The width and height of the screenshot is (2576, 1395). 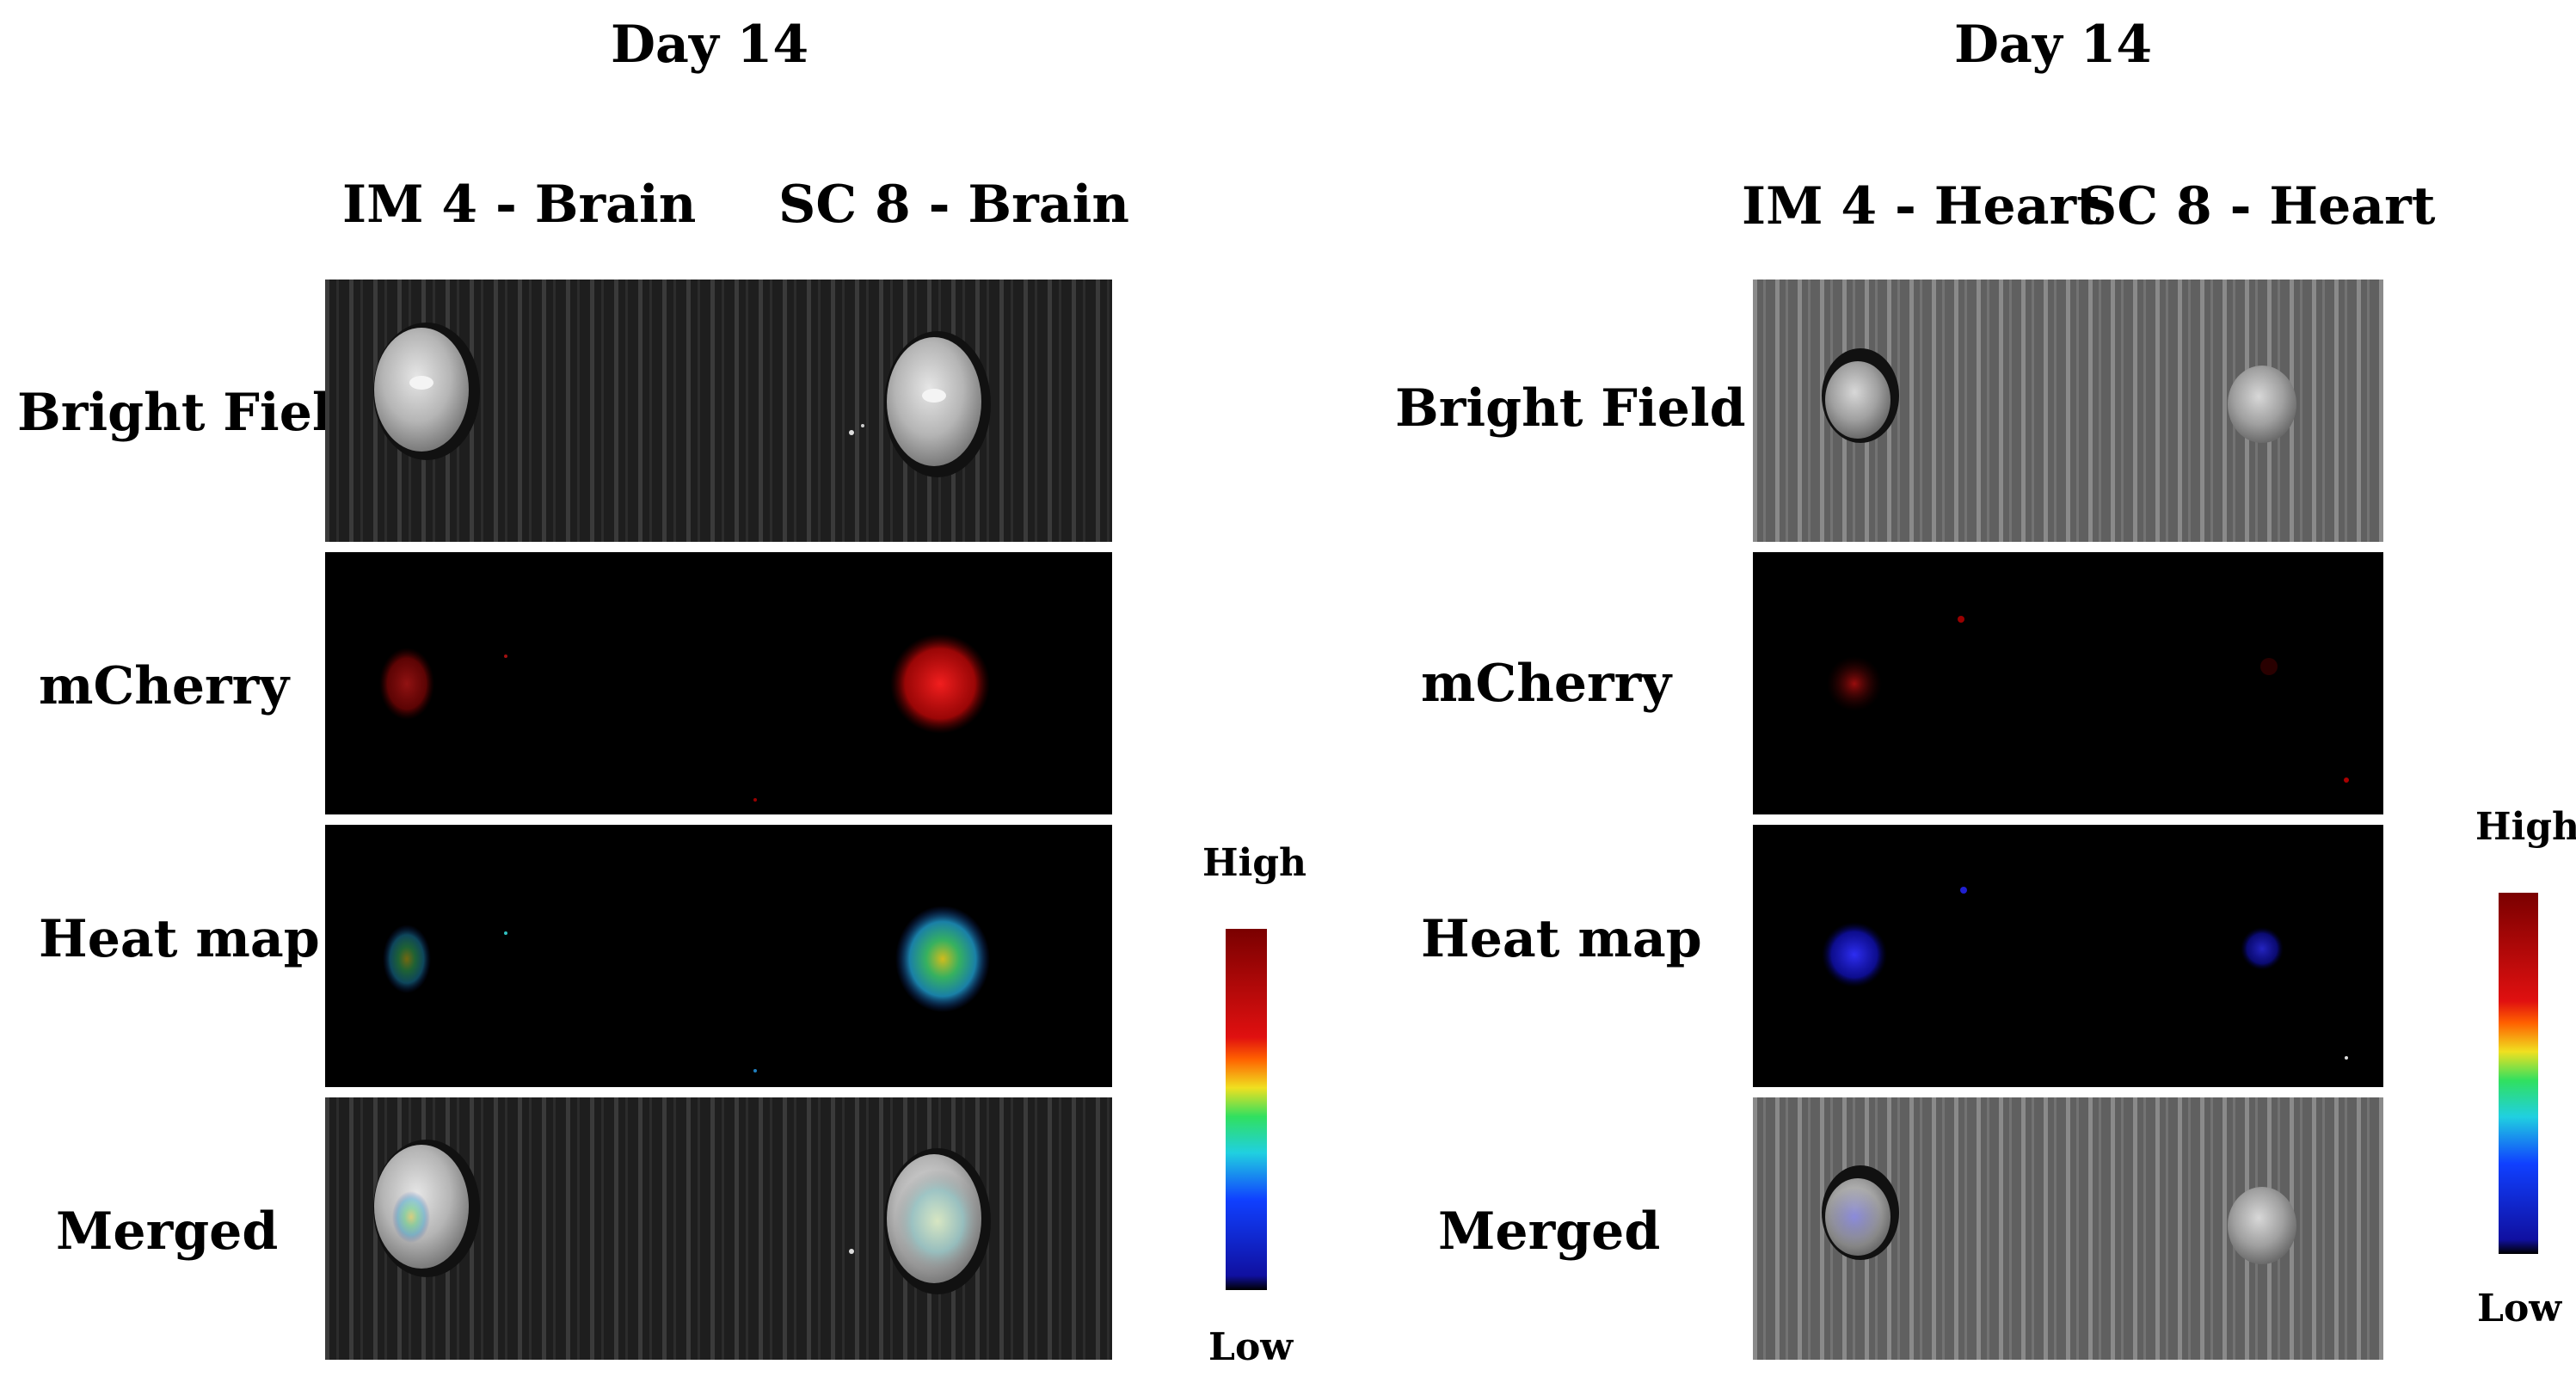 What do you see at coordinates (2519, 1308) in the screenshot?
I see `right-scale-low-label: Low` at bounding box center [2519, 1308].